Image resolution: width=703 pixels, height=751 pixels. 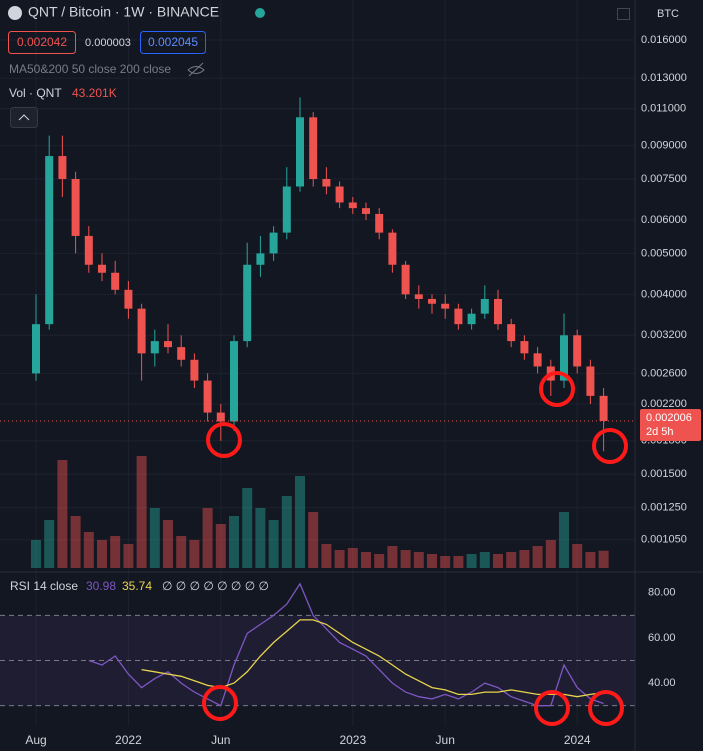 What do you see at coordinates (94, 93) in the screenshot?
I see `volume-last: 43.201K` at bounding box center [94, 93].